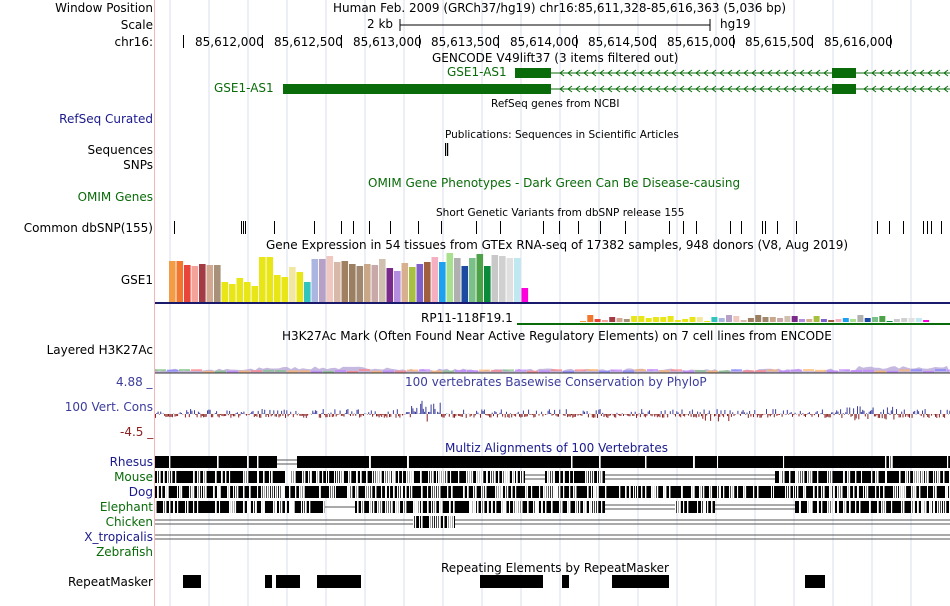 Image resolution: width=950 pixels, height=606 pixels. I want to click on publications-track-label: Sequences, so click(120, 150).